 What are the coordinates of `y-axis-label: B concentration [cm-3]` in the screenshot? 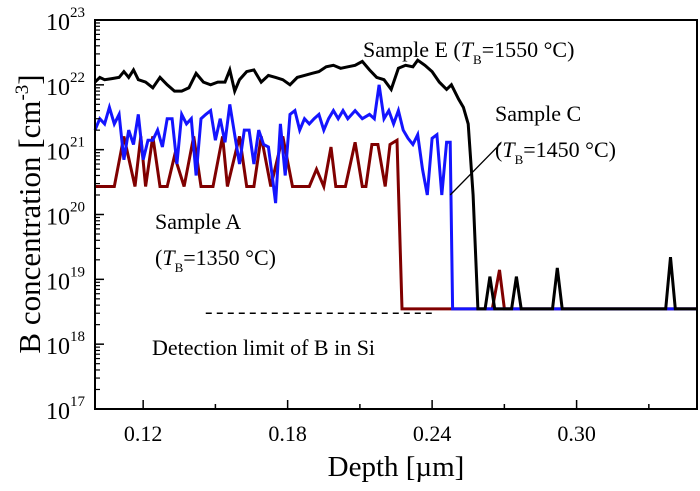 It's located at (29, 213).